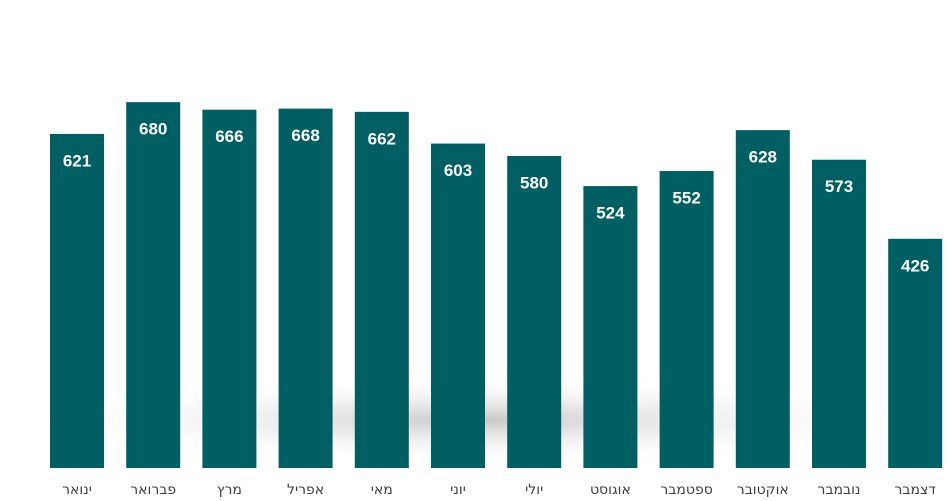 The height and width of the screenshot is (501, 950). I want to click on x-tick-label: פברואר, so click(153, 490).